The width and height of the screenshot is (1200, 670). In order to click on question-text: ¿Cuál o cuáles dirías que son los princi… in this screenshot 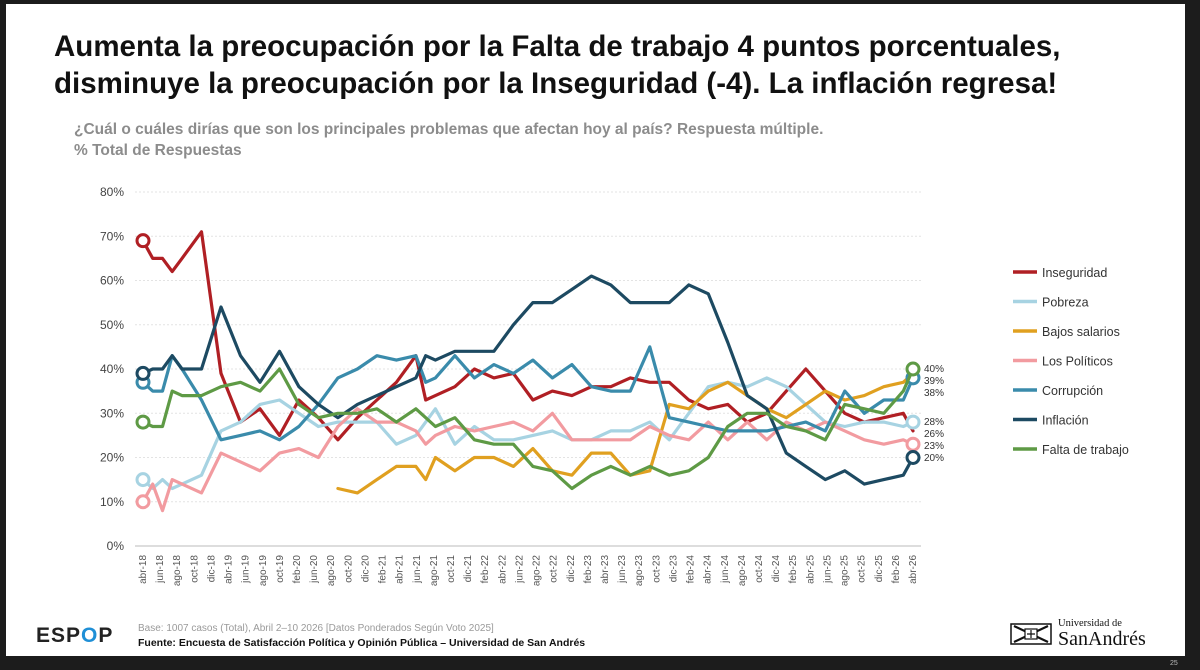, I will do `click(449, 129)`.